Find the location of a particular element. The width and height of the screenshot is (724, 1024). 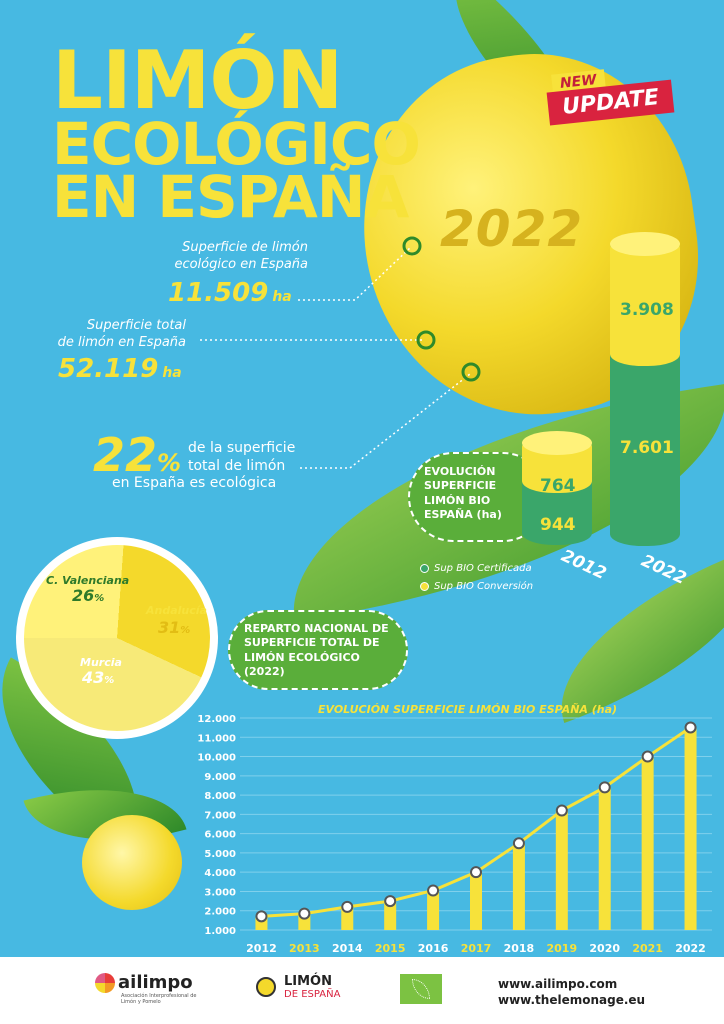

legend-conversion-dot is located at coordinates (424, 586).